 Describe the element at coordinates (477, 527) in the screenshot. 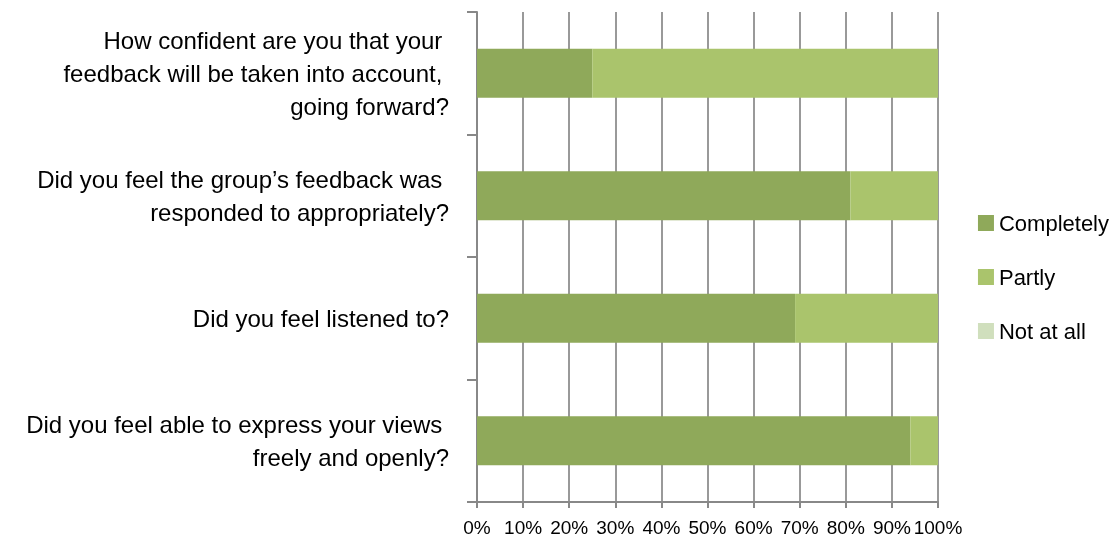

I see `x-tick-label: 0%` at that location.